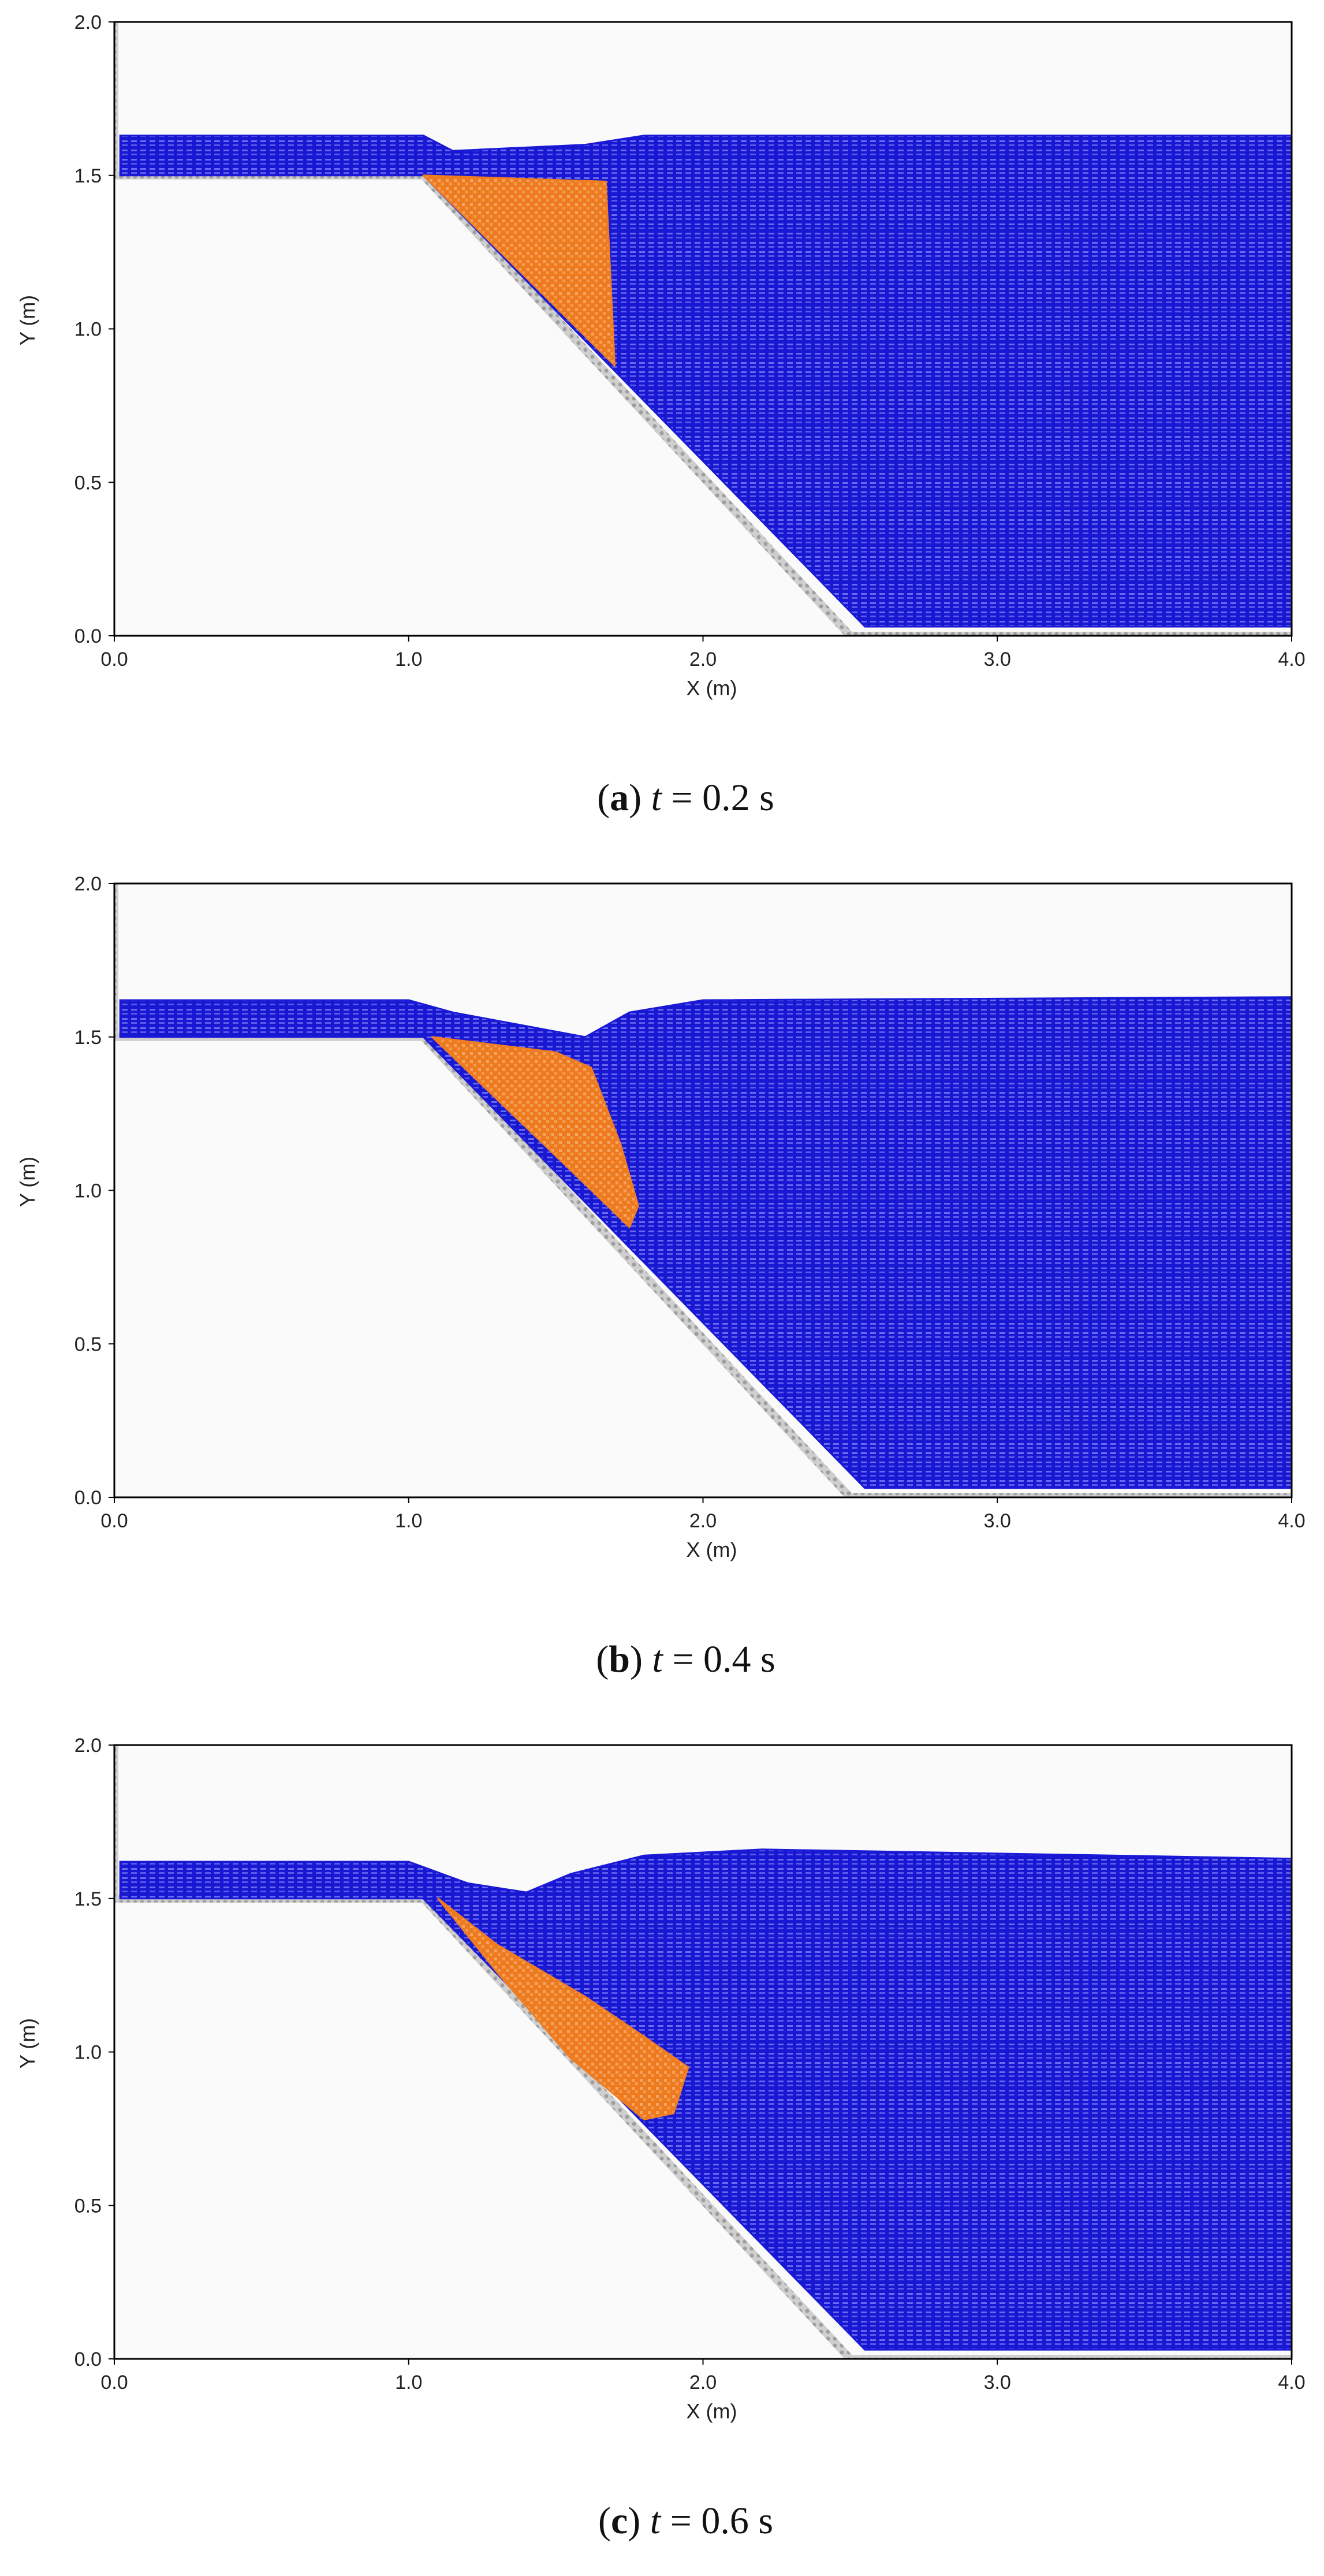 The width and height of the screenshot is (1324, 2576). I want to click on panel-caption: (a) t = 0.2 s, so click(685, 798).